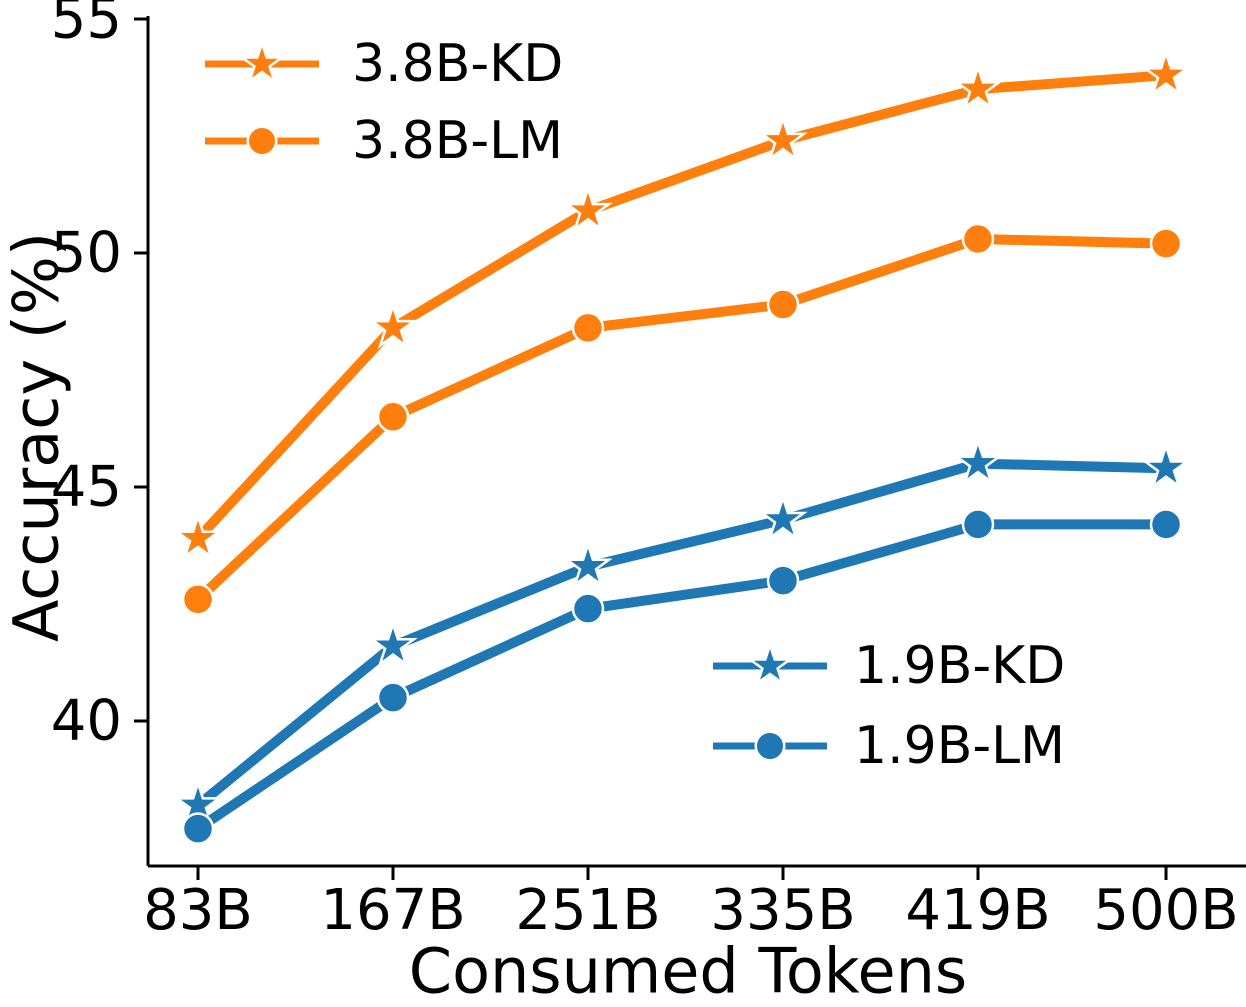  What do you see at coordinates (959, 666) in the screenshot?
I see `legend-label: 1.9B-KD` at bounding box center [959, 666].